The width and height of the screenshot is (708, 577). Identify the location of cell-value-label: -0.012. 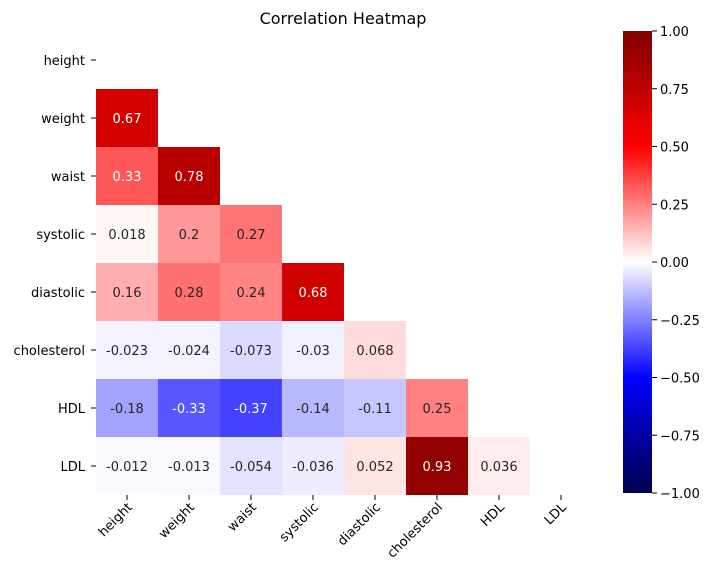
(127, 467).